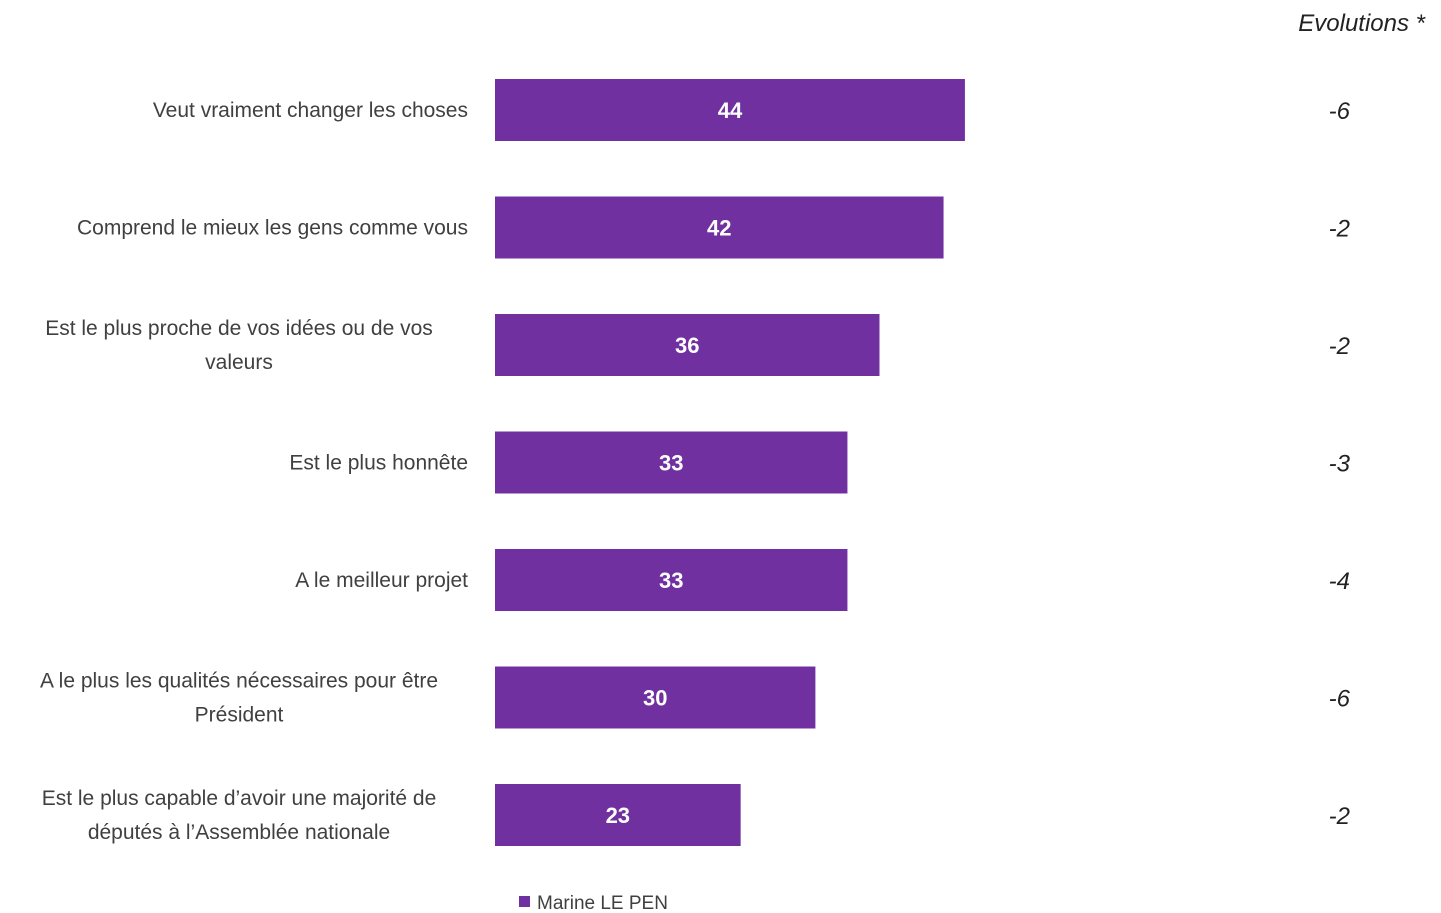 The image size is (1441, 913). What do you see at coordinates (602, 903) in the screenshot?
I see `legend-label: Marine LE PEN` at bounding box center [602, 903].